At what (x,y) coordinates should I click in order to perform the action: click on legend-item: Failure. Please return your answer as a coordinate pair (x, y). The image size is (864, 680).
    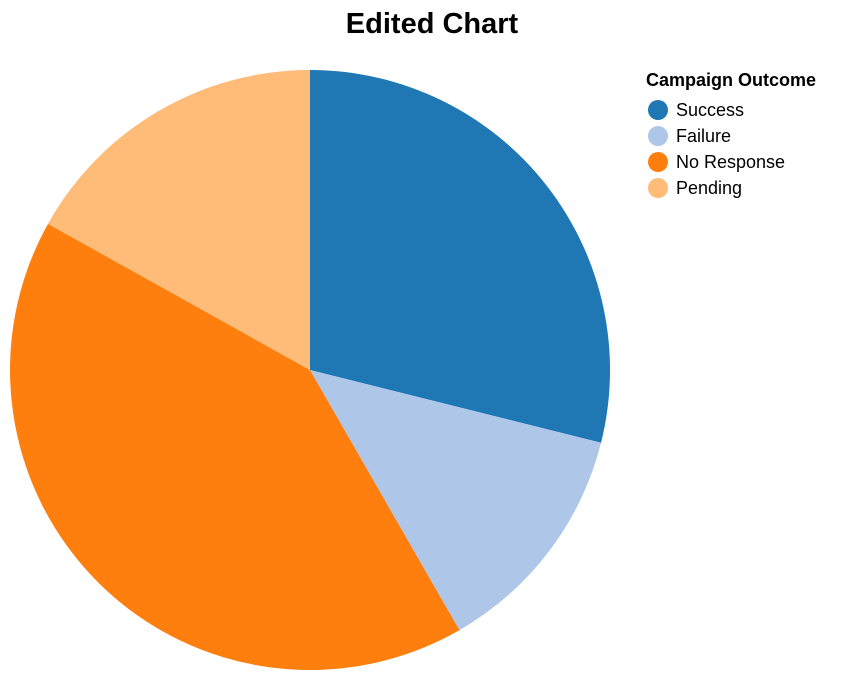
    Looking at the image, I should click on (731, 136).